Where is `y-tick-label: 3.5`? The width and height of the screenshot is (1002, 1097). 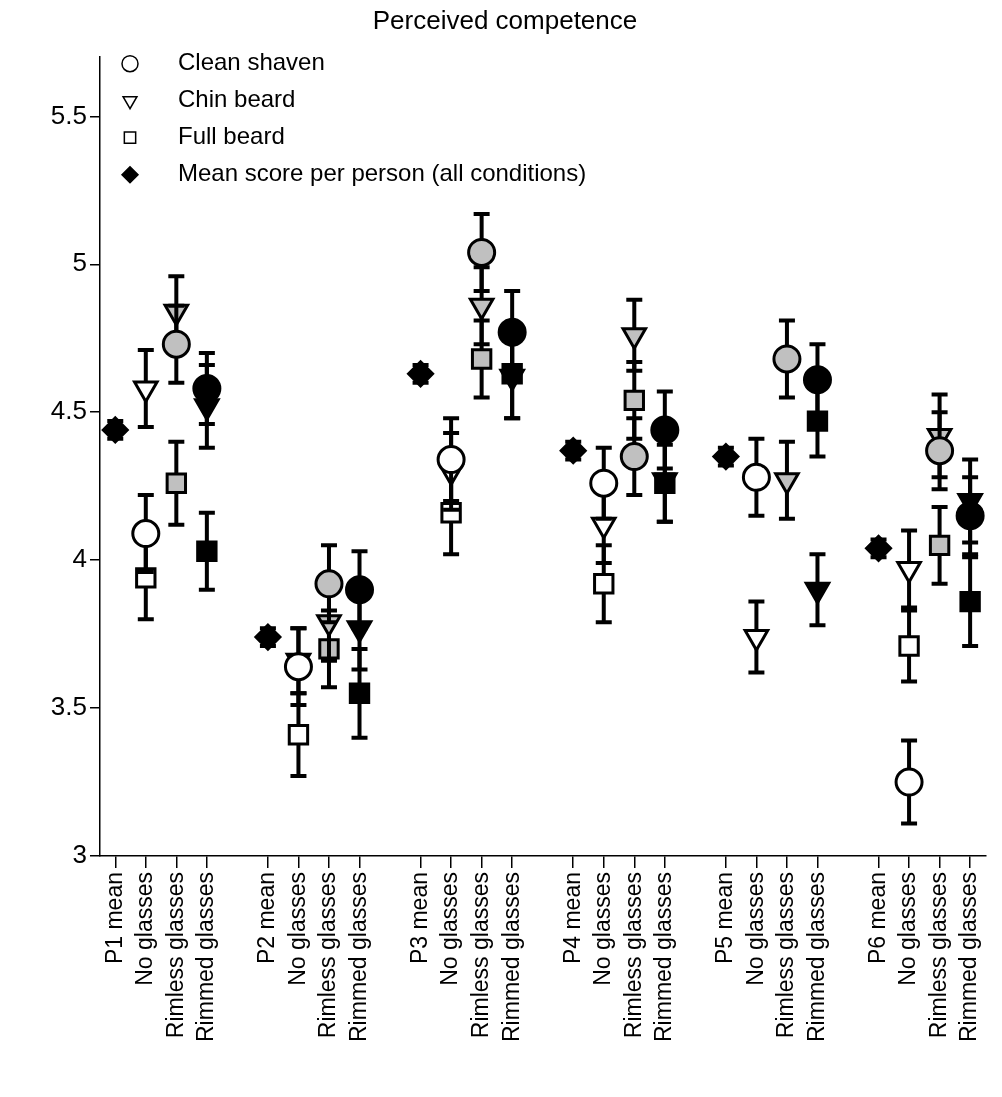 y-tick-label: 3.5 is located at coordinates (68, 706).